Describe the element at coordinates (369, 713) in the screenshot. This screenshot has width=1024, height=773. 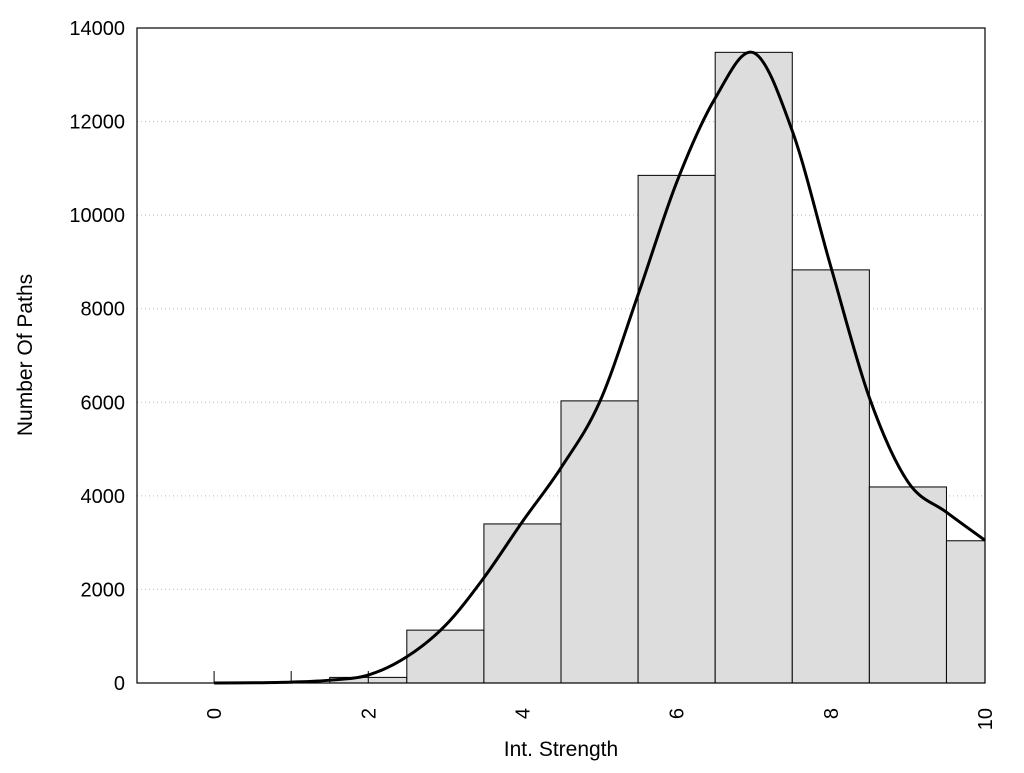
I see `x-tick-label: 2` at that location.